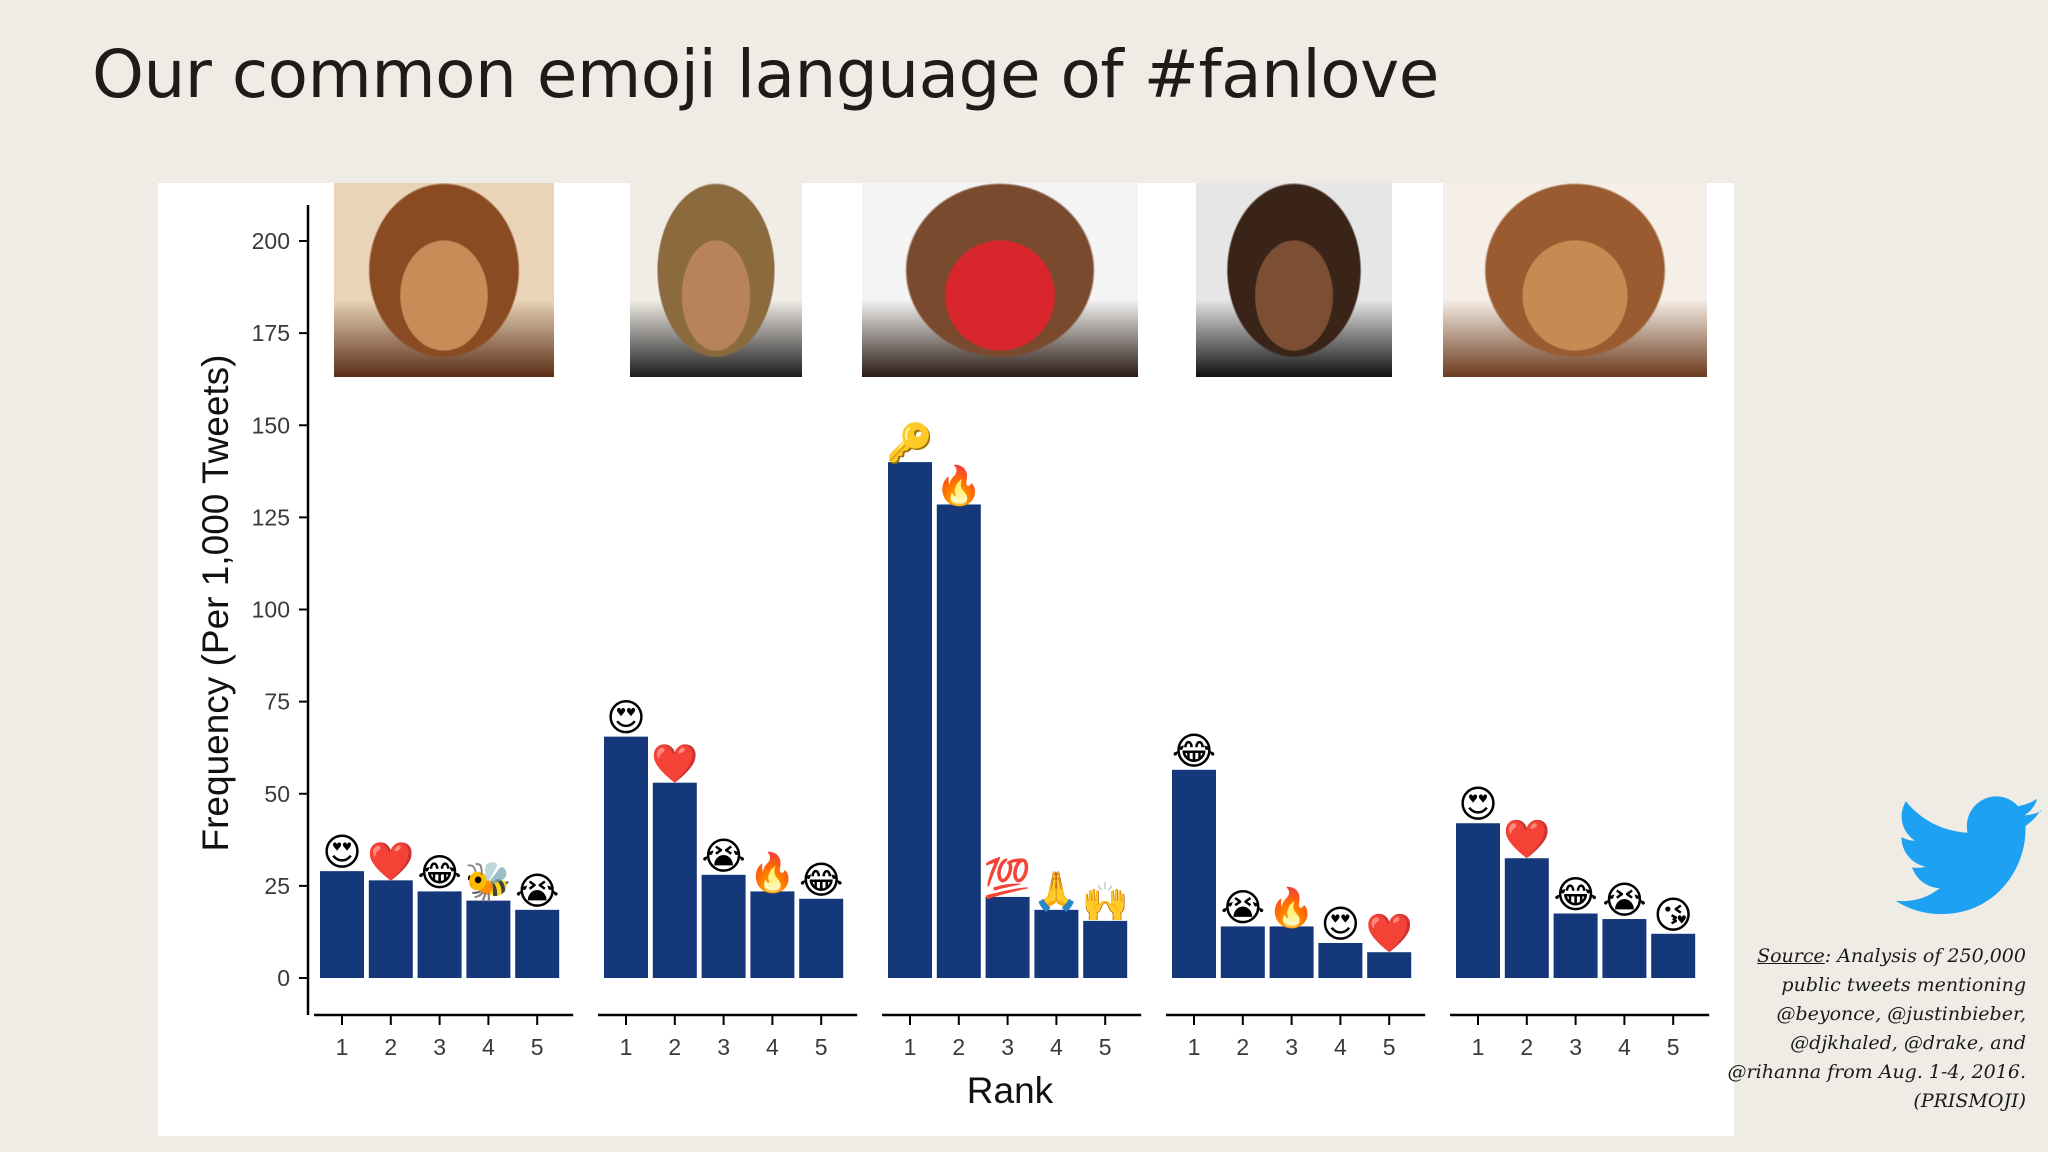  I want to click on y-axis-title: Frequency (Per 1,000 Tweets), so click(215, 602).